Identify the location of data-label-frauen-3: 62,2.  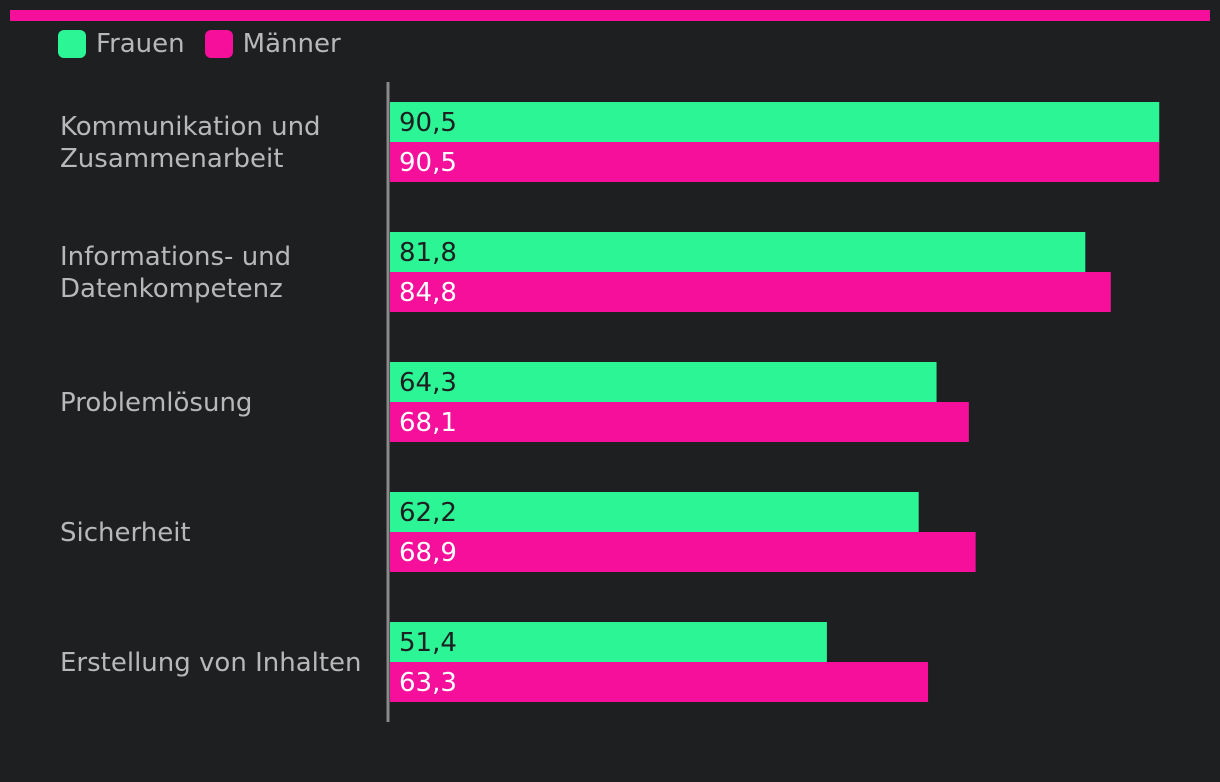
(428, 513).